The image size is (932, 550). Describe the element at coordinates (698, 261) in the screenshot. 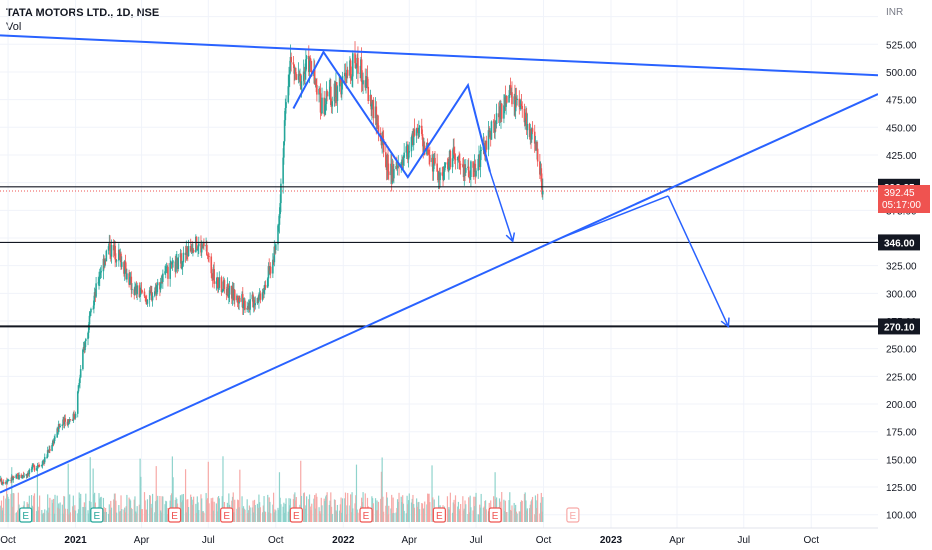

I see `arrow` at that location.